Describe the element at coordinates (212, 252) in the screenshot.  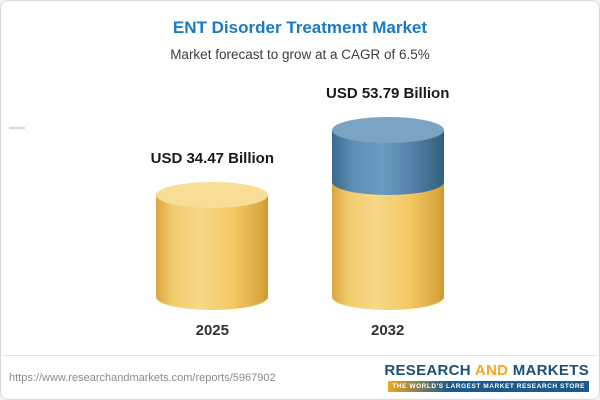
I see `cylinder-body-gold` at that location.